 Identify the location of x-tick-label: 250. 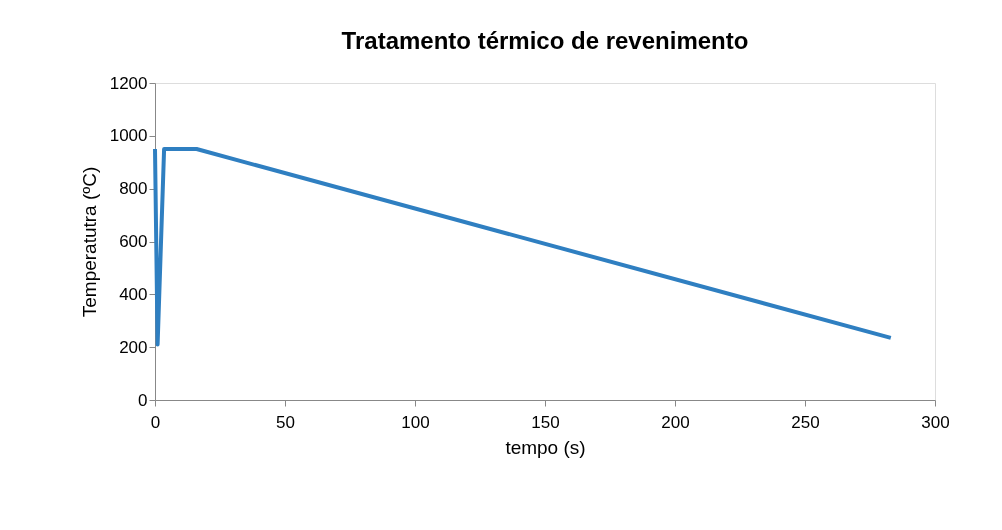
(805, 422).